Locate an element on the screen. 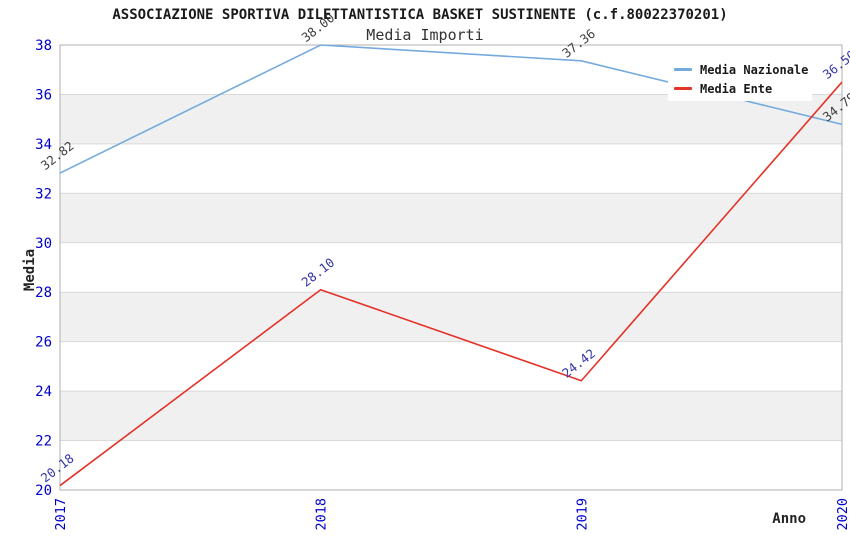 The width and height of the screenshot is (850, 550). point-label-media-ente: 24.42 is located at coordinates (578, 363).